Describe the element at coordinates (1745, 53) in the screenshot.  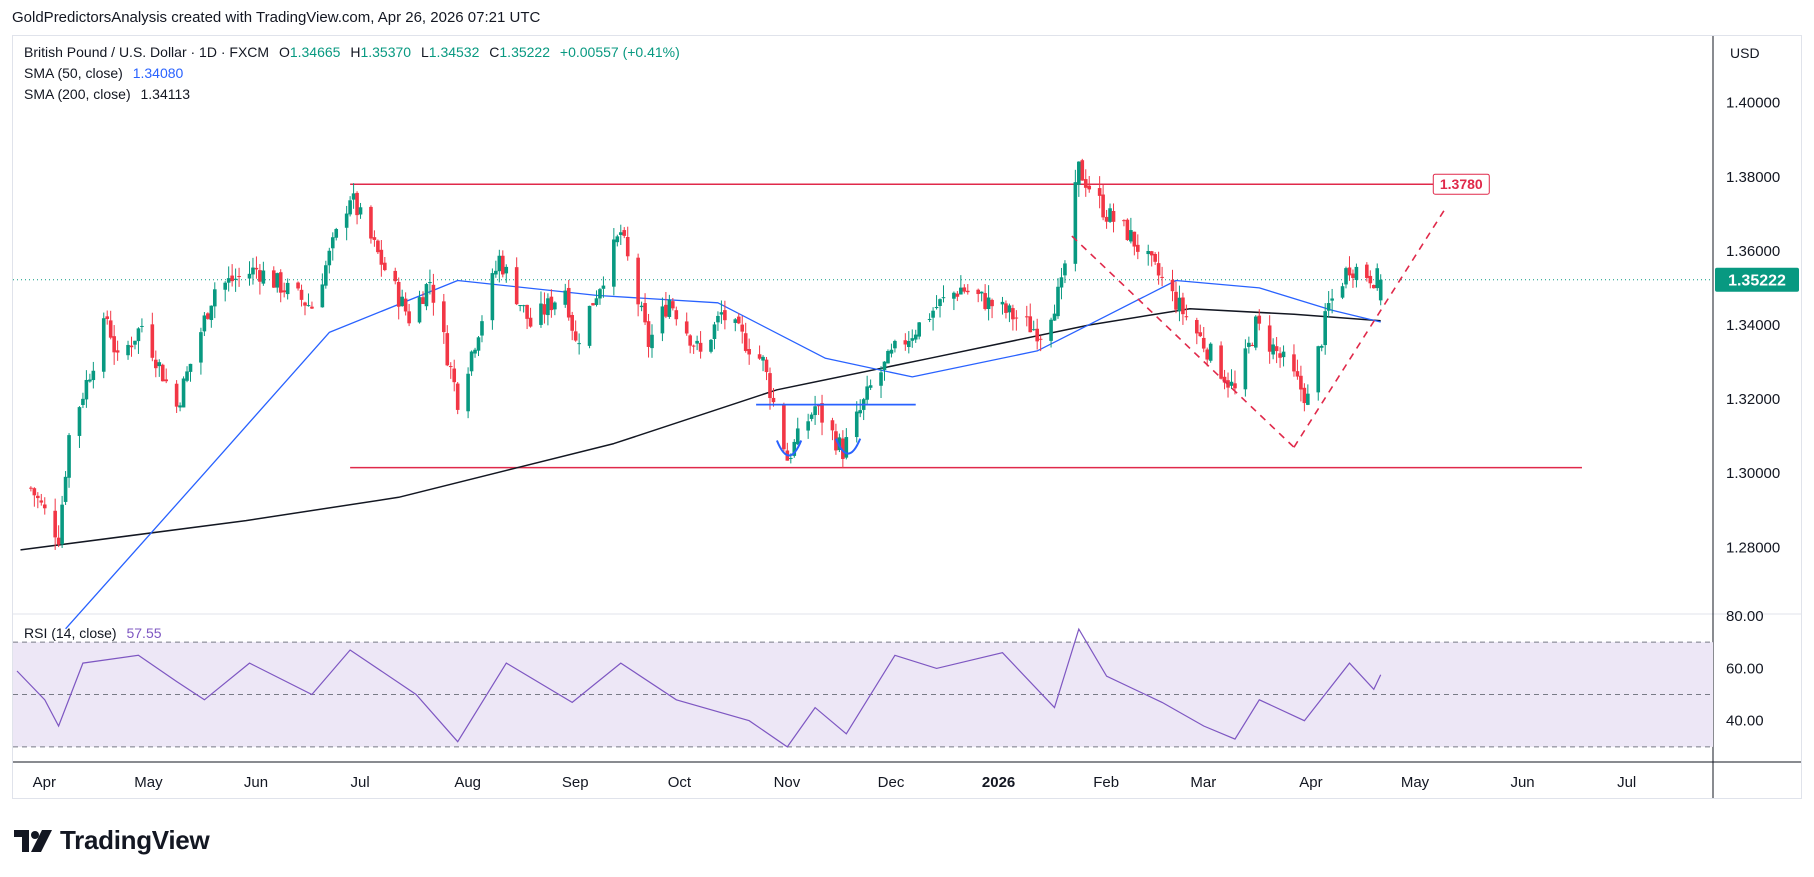
I see `currency-label: USD` at that location.